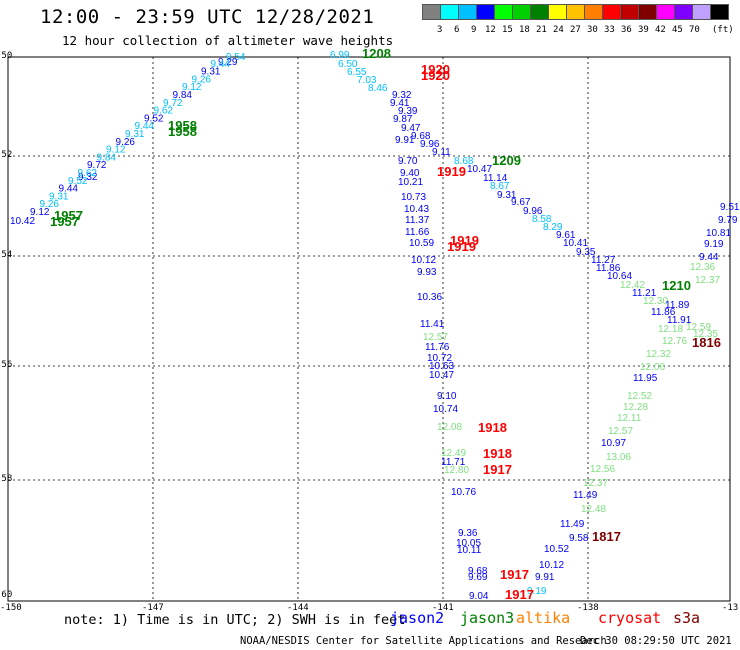  Describe the element at coordinates (68, 215) in the screenshot. I see `time-label: 1957` at that location.